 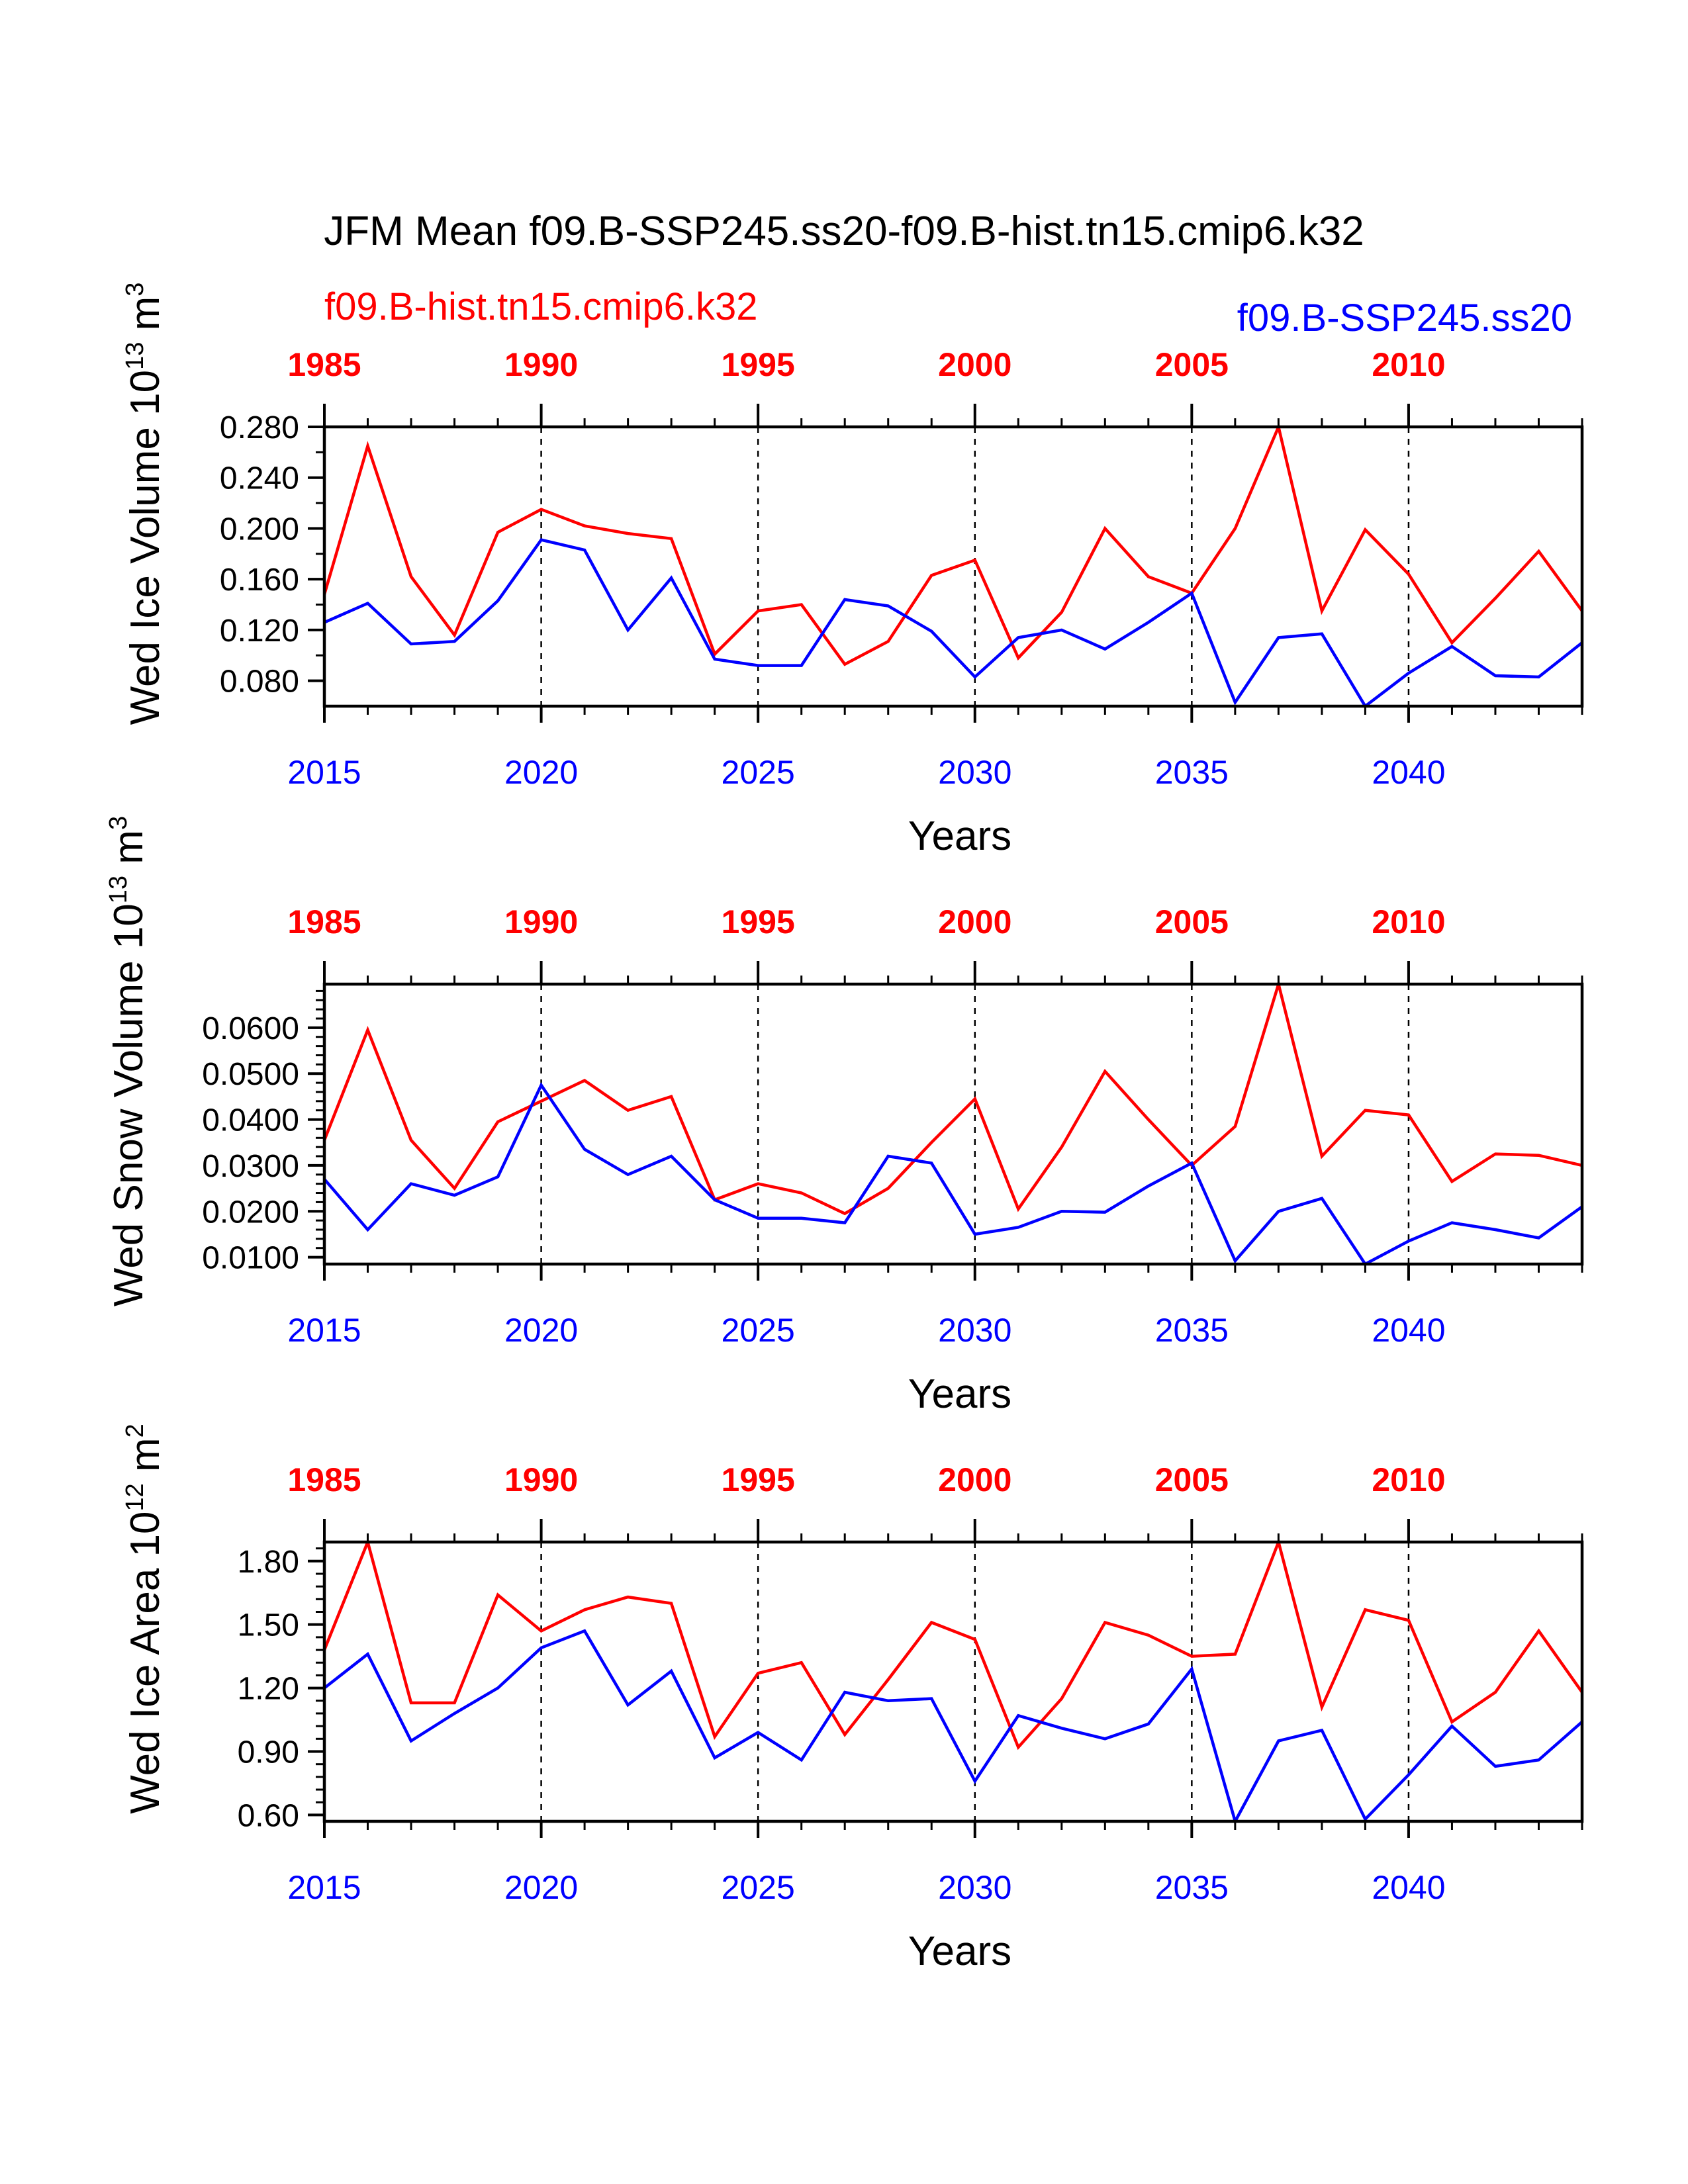 I want to click on y-tick-label: 0.240, so click(x=259, y=478).